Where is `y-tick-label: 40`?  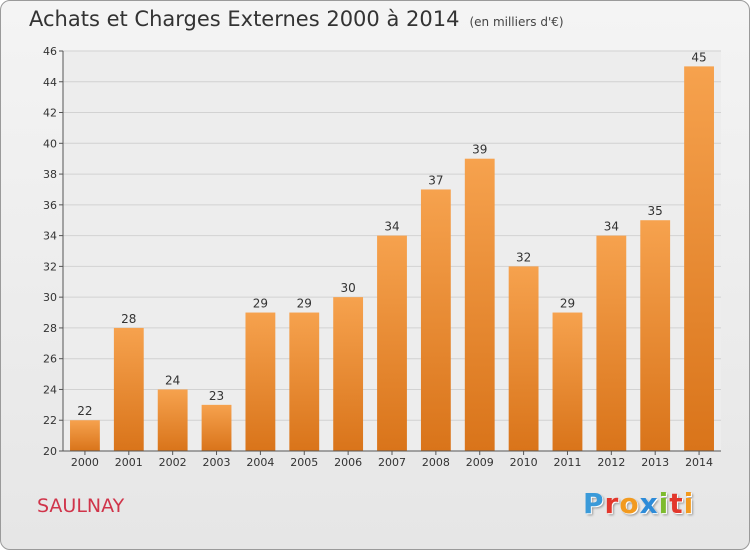
y-tick-label: 40 is located at coordinates (50, 143).